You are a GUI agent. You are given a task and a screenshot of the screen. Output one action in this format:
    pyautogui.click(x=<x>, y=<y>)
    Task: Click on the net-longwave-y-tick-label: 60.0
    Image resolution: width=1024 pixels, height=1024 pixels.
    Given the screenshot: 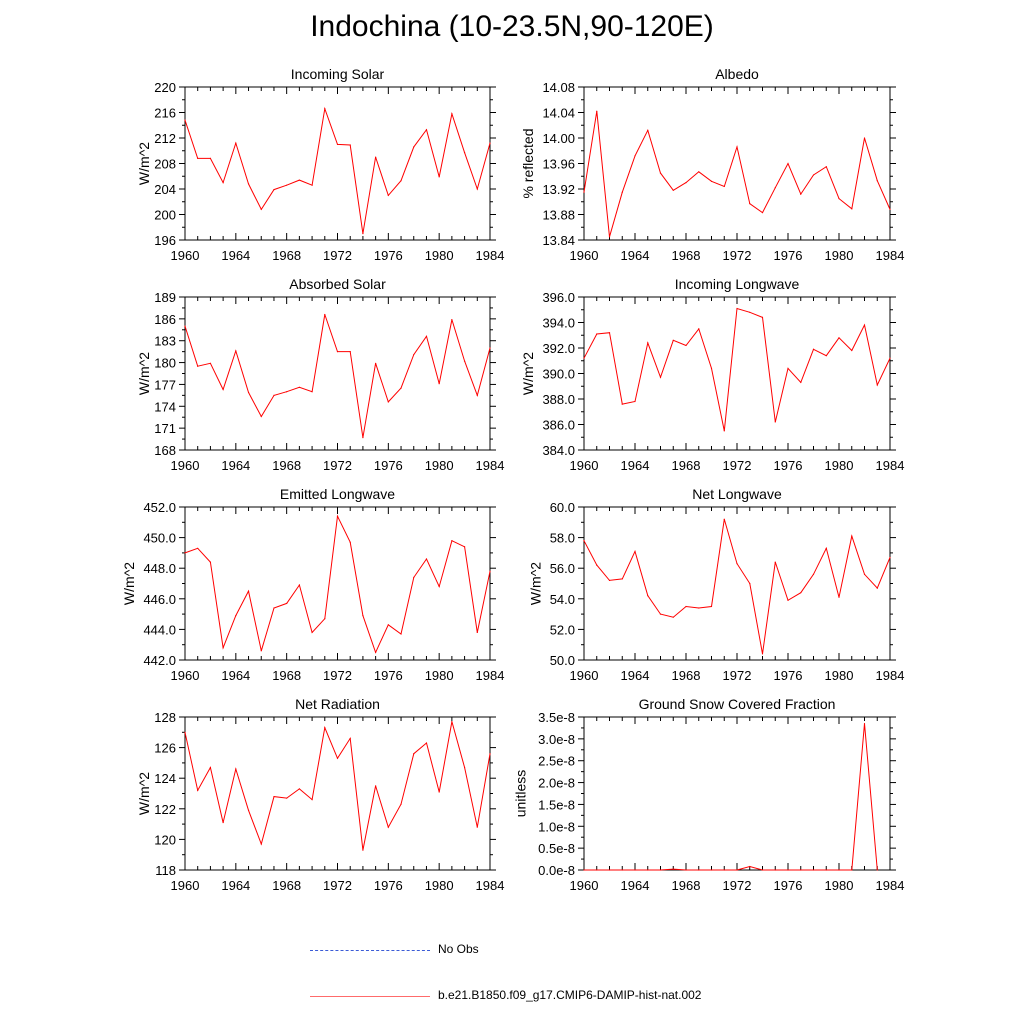 What is the action you would take?
    pyautogui.click(x=562, y=507)
    